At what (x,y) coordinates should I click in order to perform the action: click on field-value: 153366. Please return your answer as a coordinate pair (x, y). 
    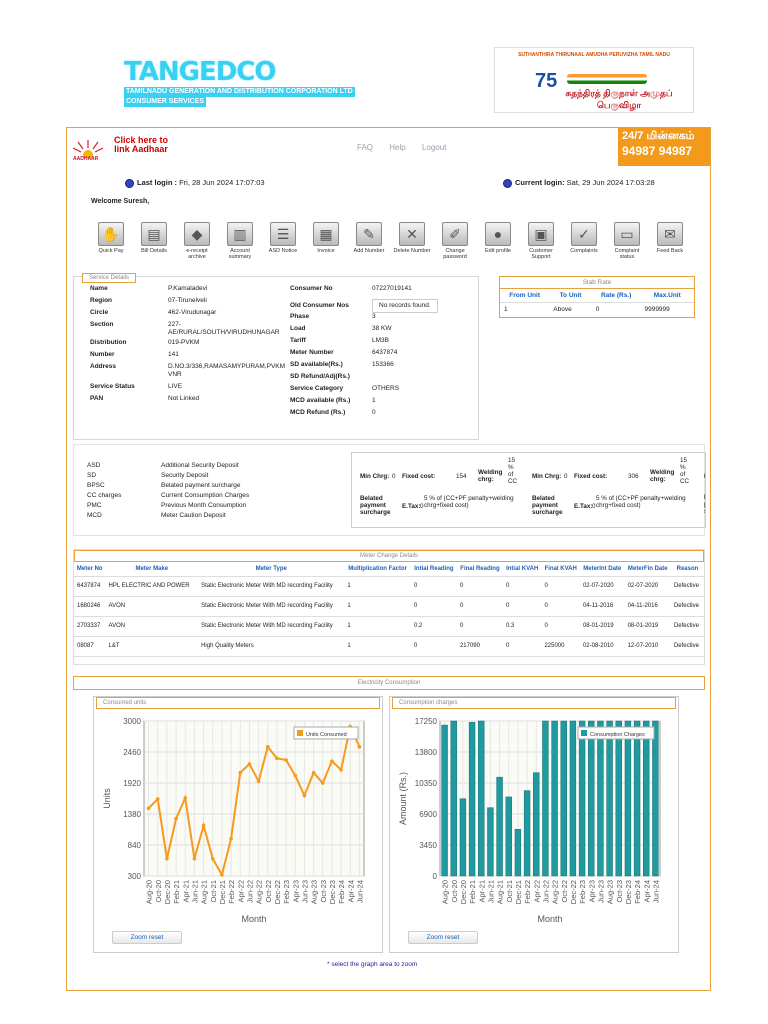
    Looking at the image, I should click on (383, 364).